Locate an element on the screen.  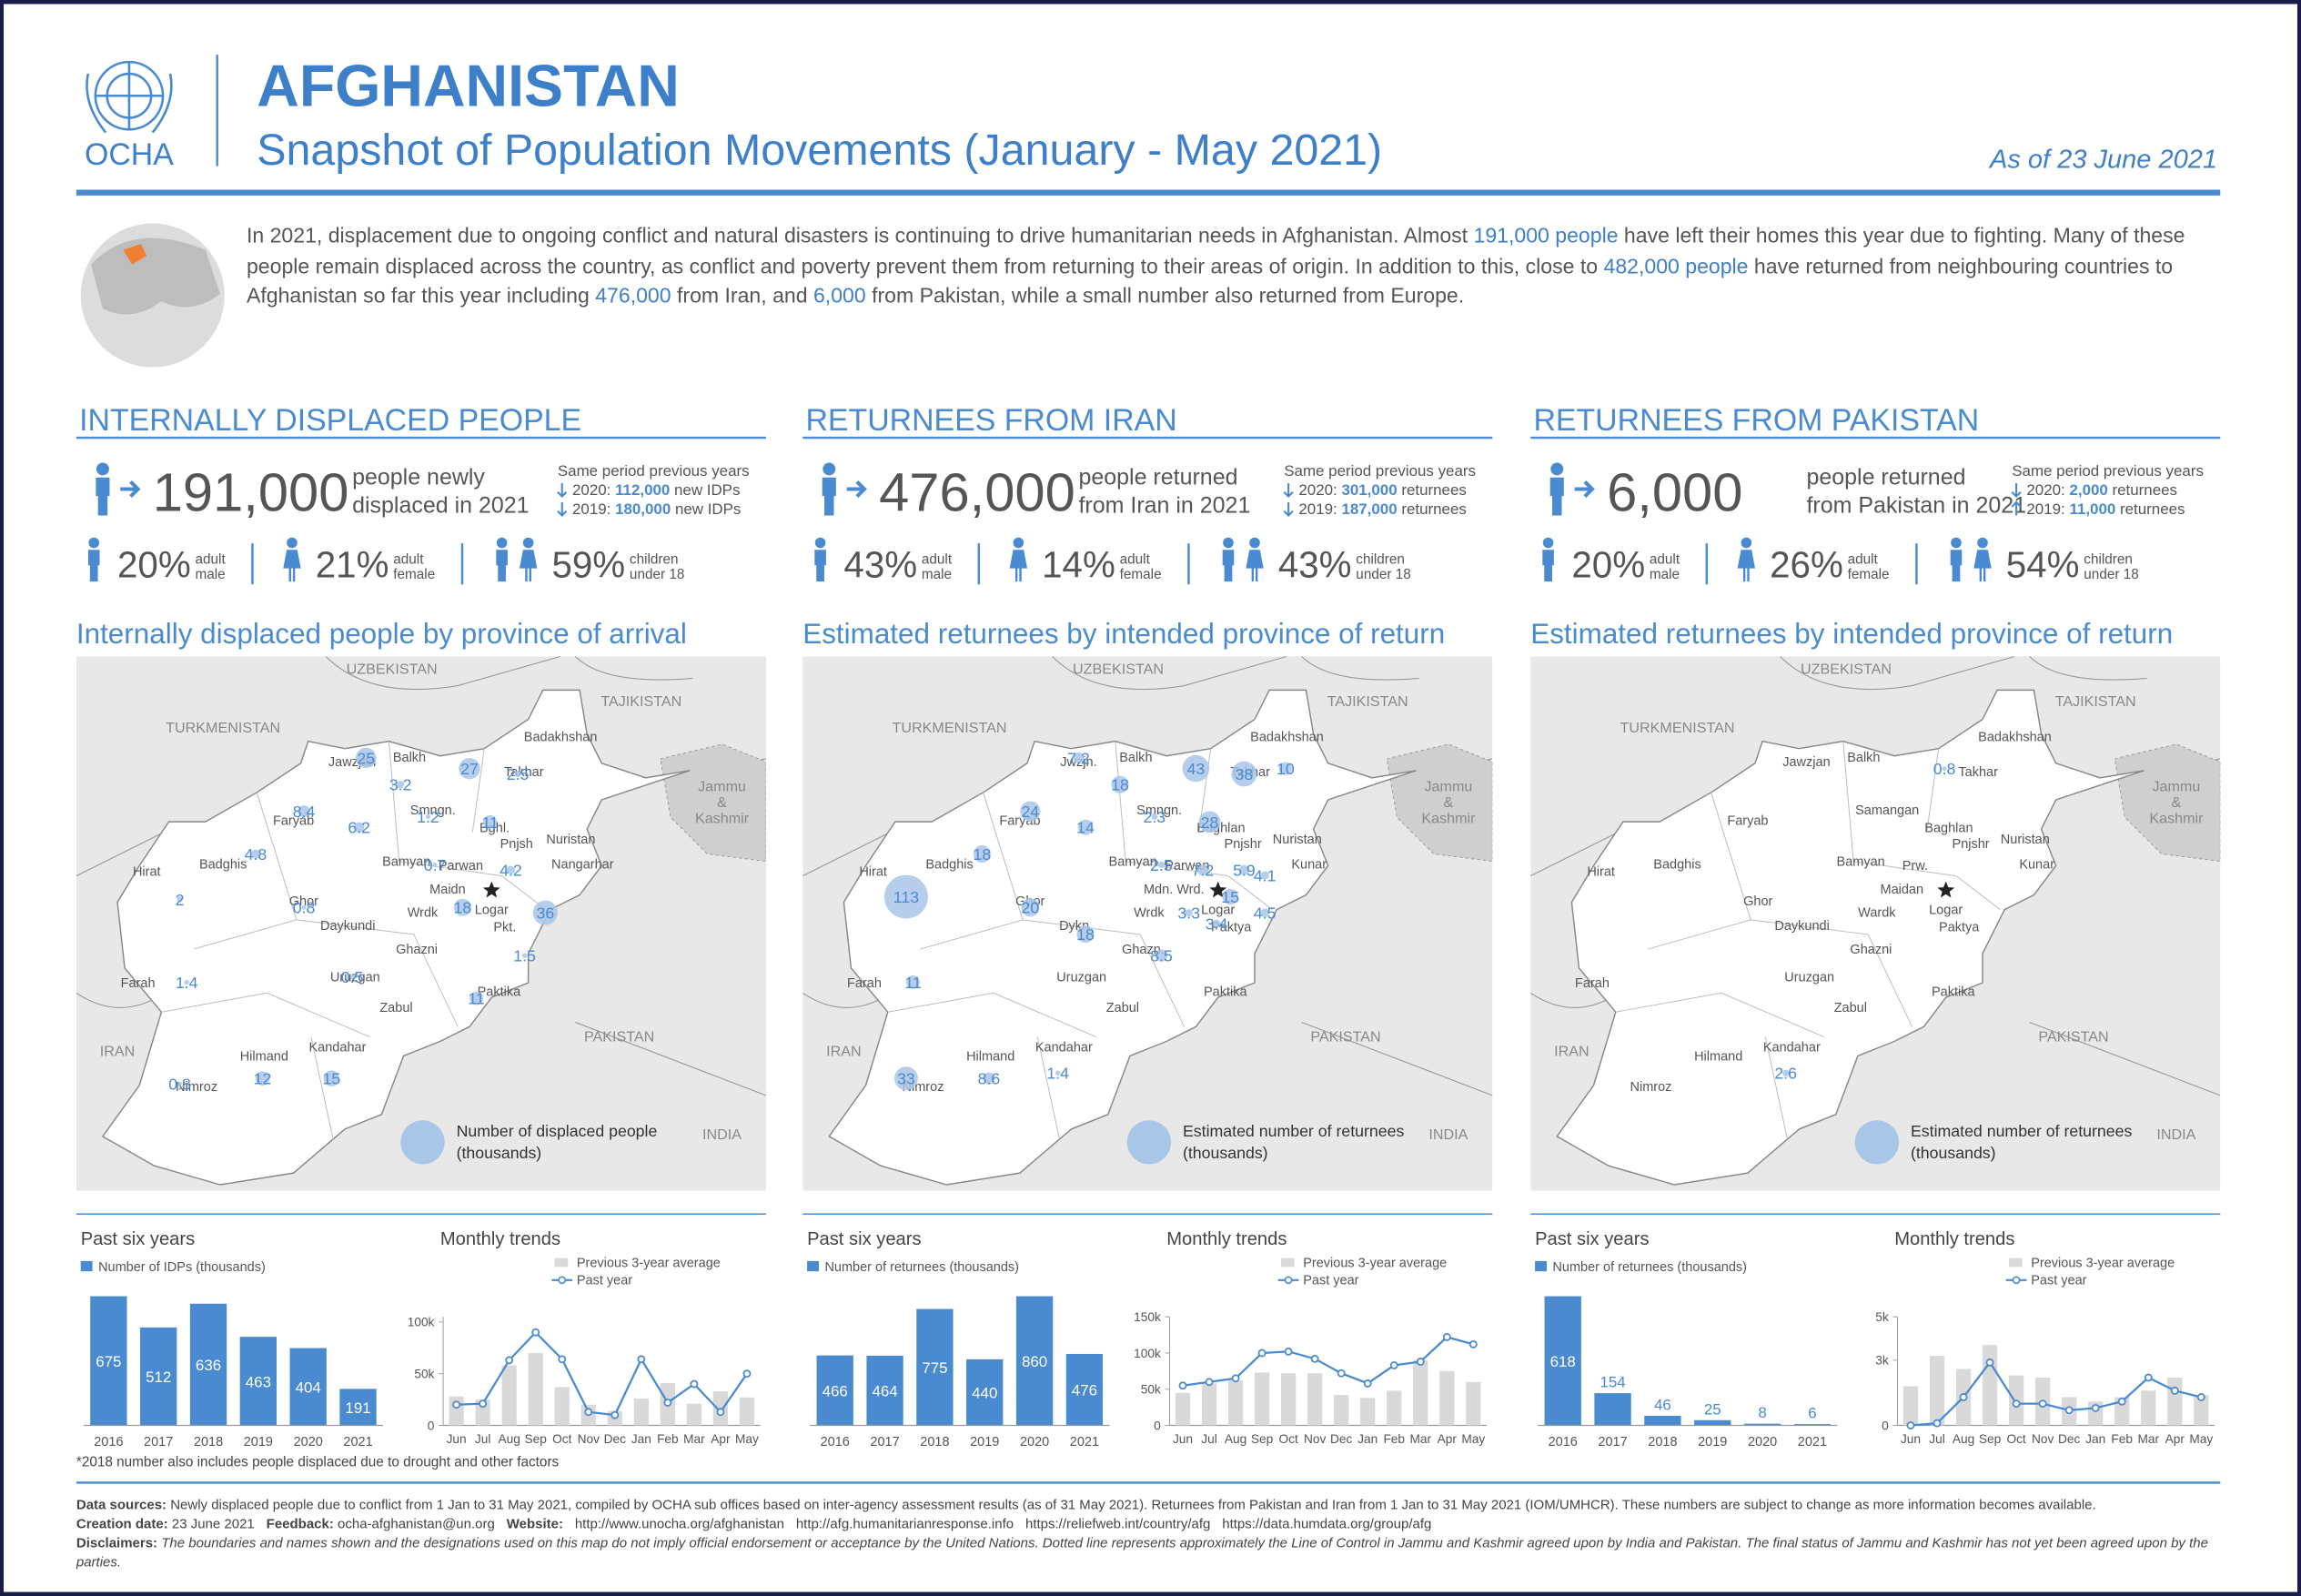
bubble-label: 2.3 is located at coordinates (1155, 817).